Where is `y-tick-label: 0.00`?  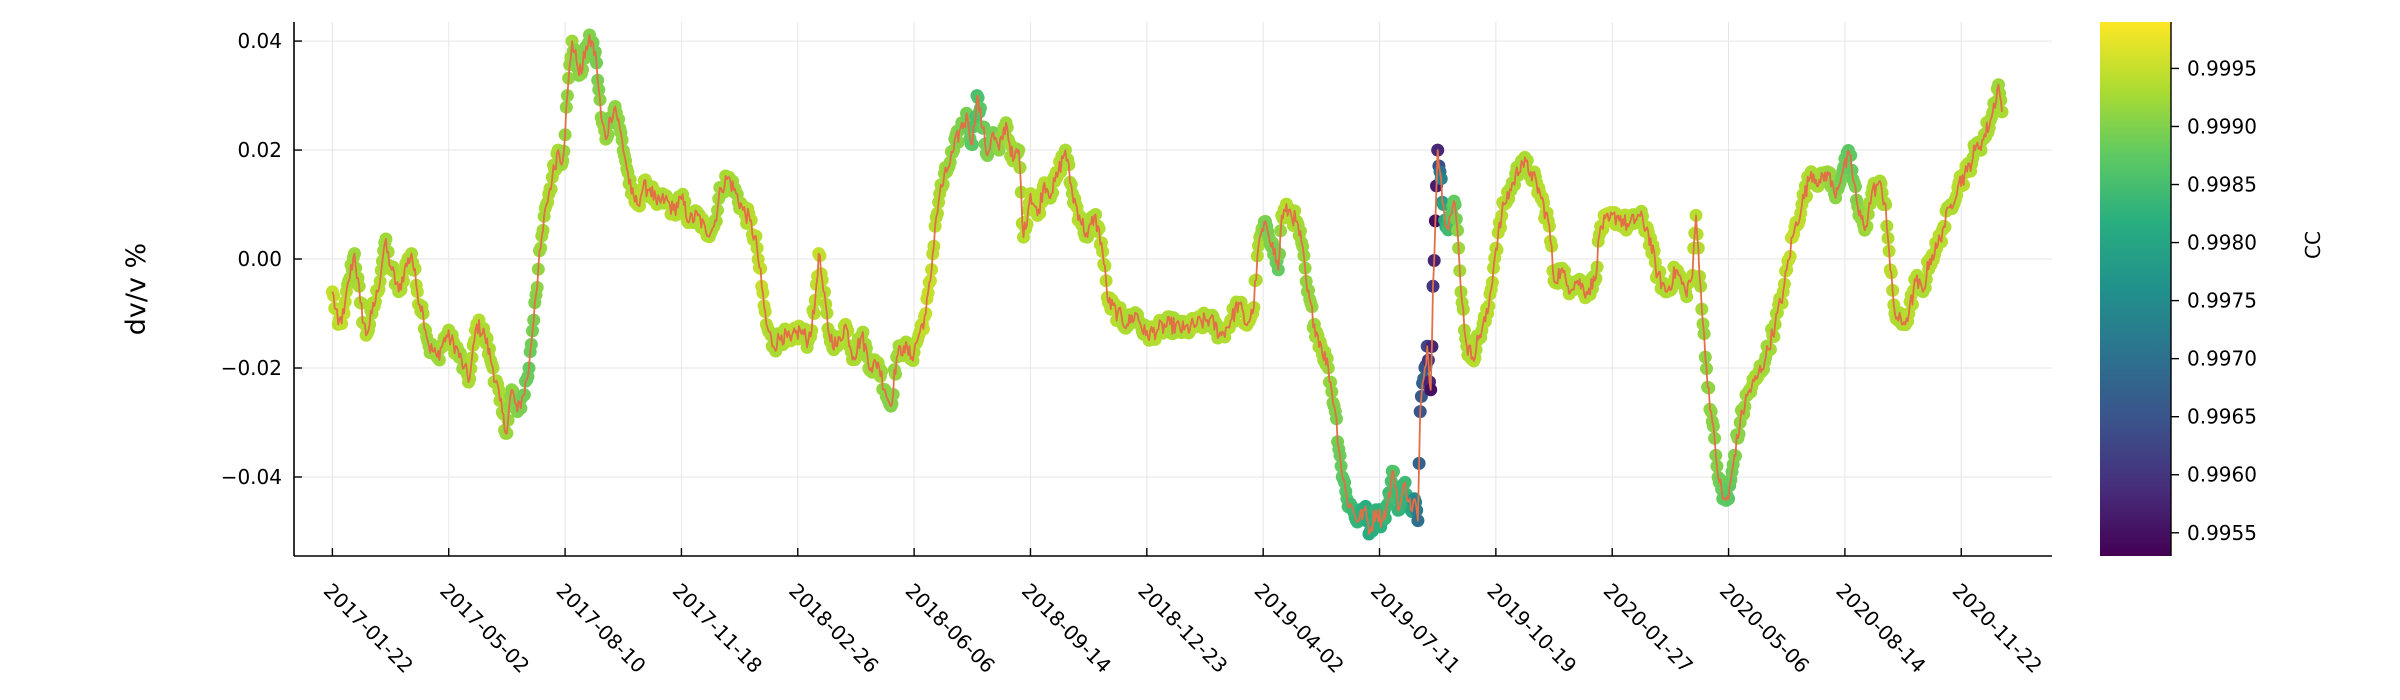
y-tick-label: 0.00 is located at coordinates (259, 259).